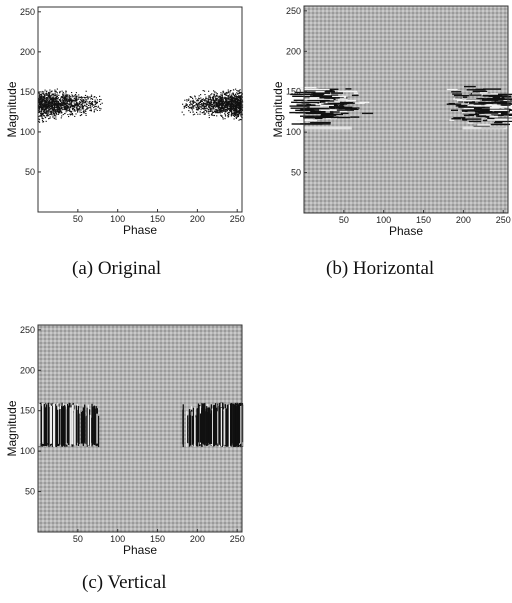  I want to click on caption-b: (b) Horizontal, so click(380, 268).